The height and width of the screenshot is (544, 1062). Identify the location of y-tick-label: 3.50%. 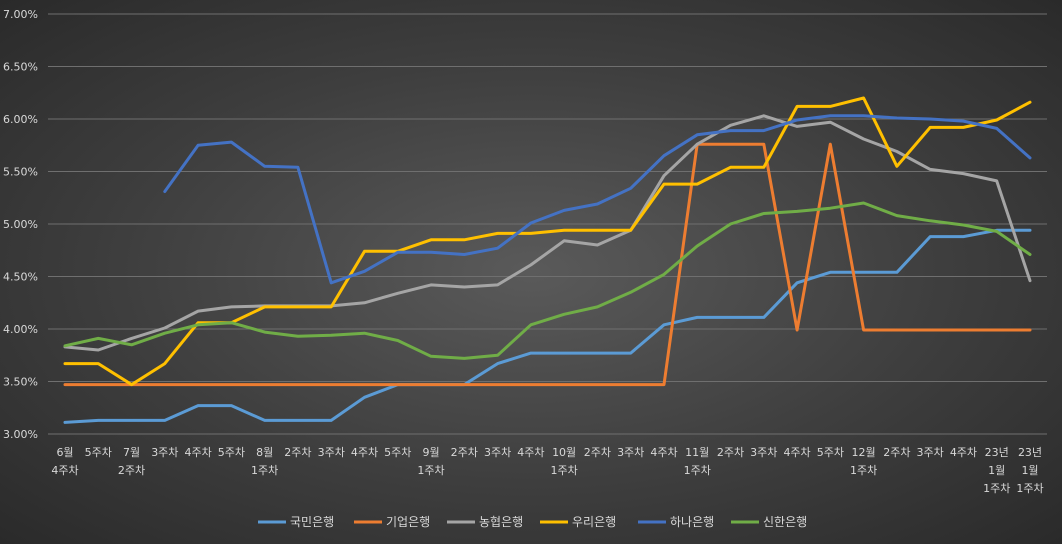
(20, 382).